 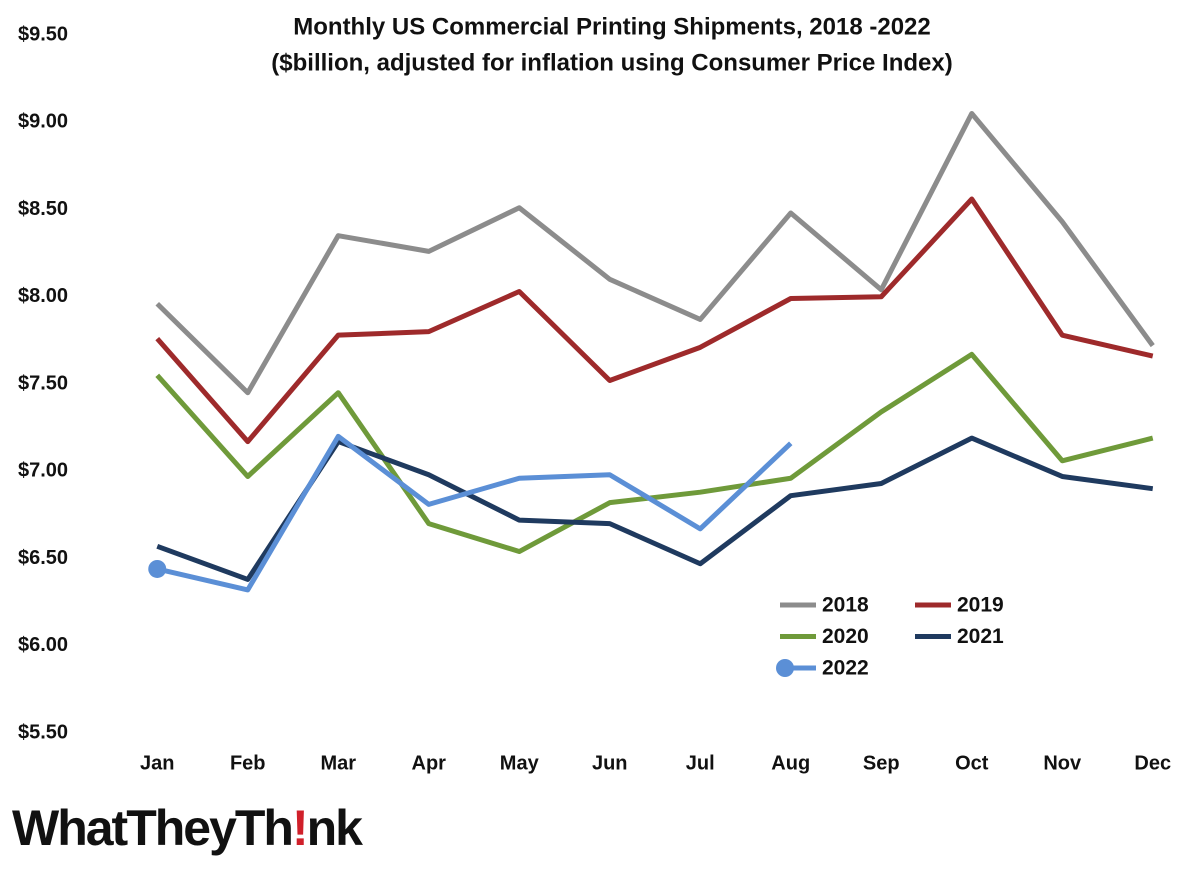 What do you see at coordinates (43, 122) in the screenshot?
I see `y-tick-label: $9.00` at bounding box center [43, 122].